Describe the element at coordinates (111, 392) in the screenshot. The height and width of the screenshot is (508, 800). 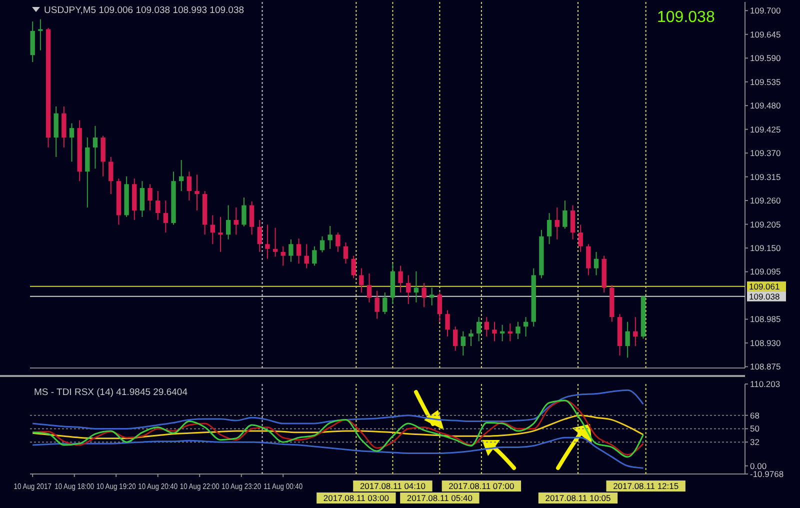
I see `chart-title: MS - TDI RSX (14) 41.9845 29.6404` at that location.